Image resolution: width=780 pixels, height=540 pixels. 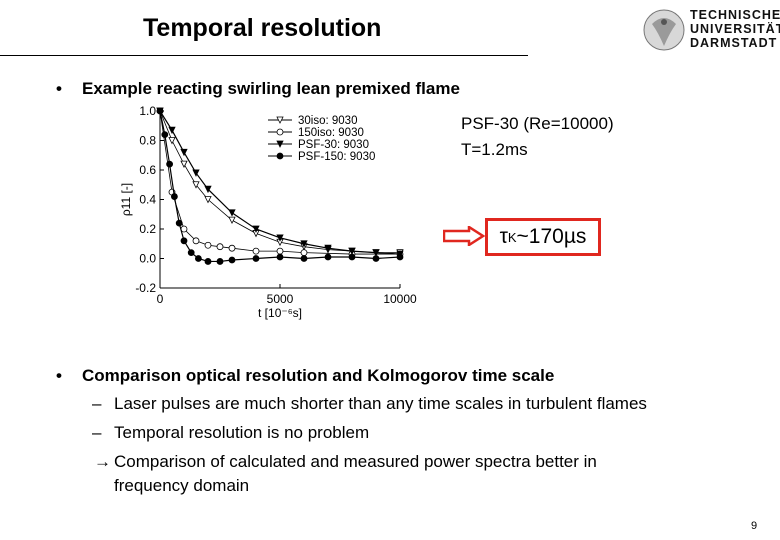 I want to click on arrow-right-icon: →, so click(x=102, y=461).